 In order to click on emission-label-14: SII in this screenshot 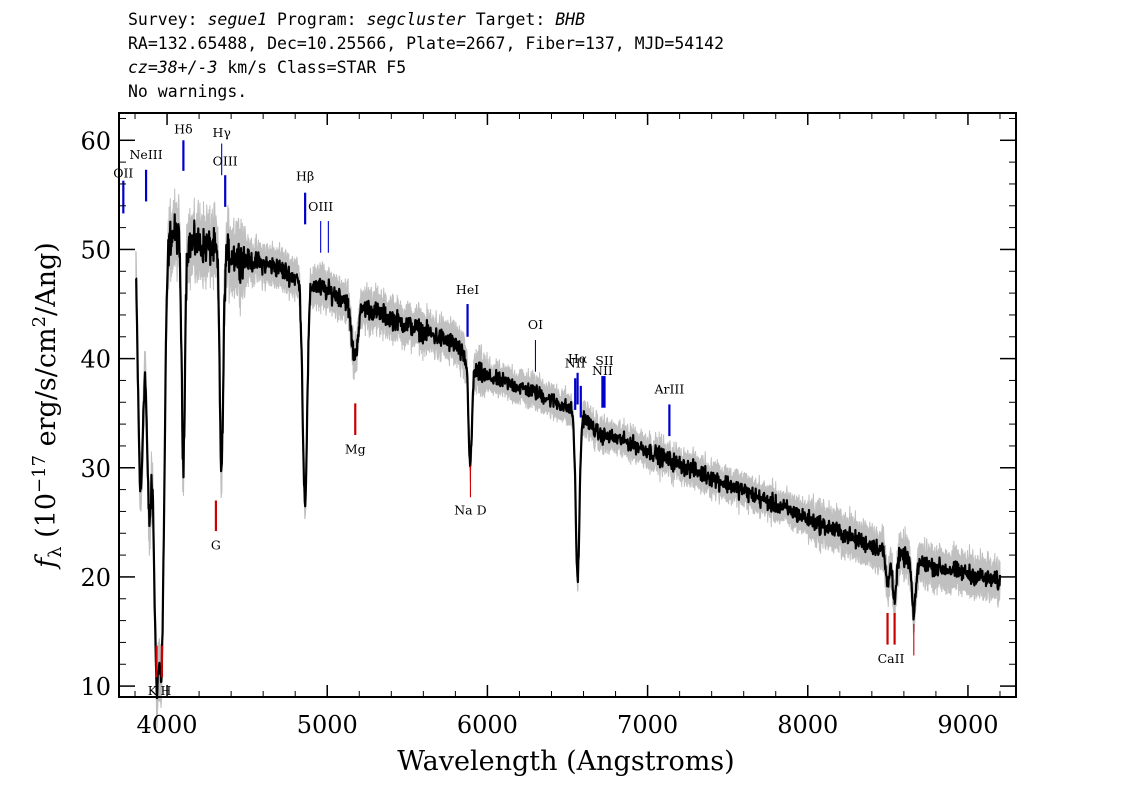, I will do `click(604, 360)`.